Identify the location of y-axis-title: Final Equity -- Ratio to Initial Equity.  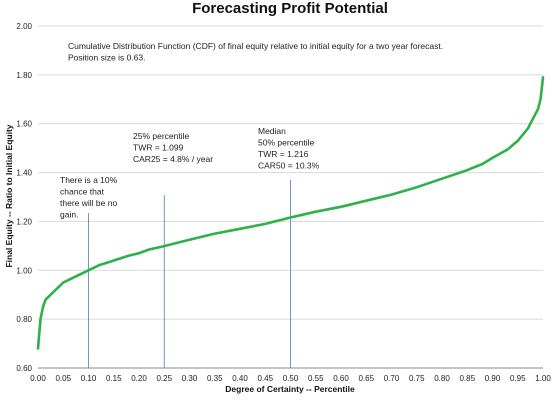
(9, 195).